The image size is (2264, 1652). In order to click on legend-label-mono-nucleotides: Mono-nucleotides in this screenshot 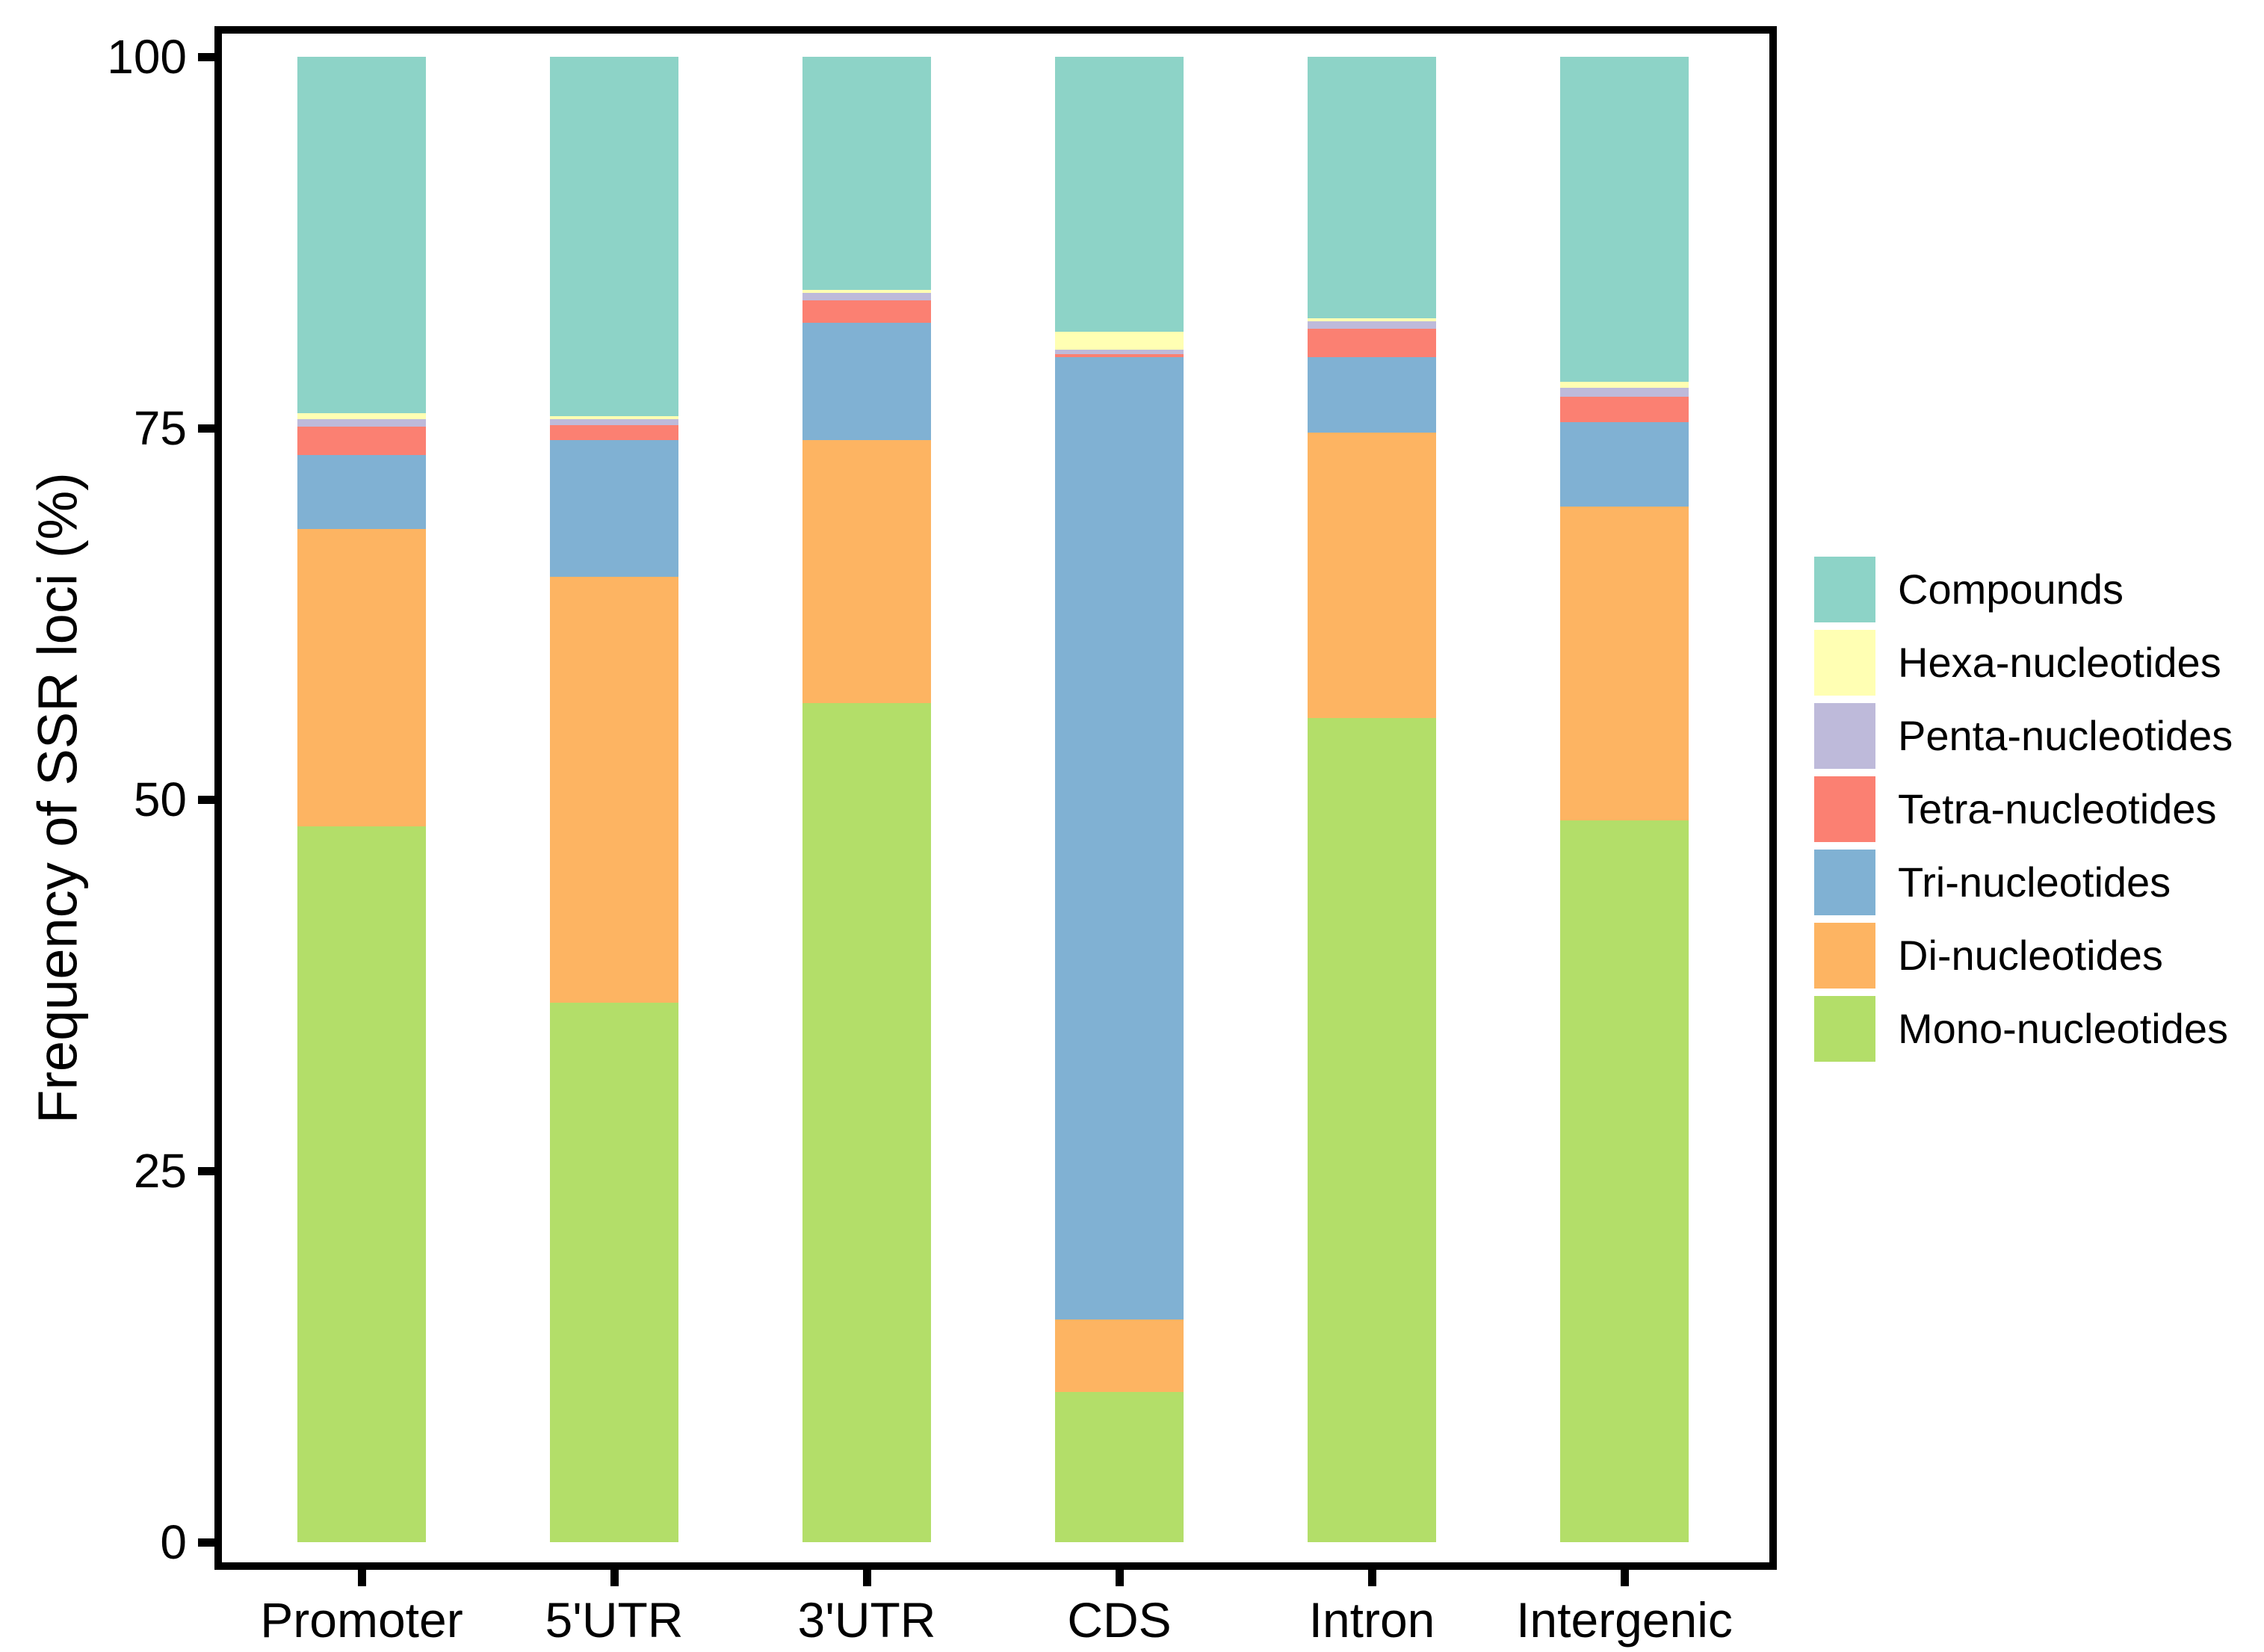, I will do `click(2063, 1028)`.